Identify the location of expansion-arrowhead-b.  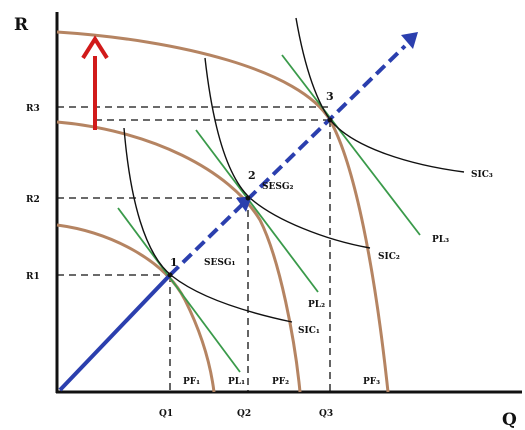
(409, 40).